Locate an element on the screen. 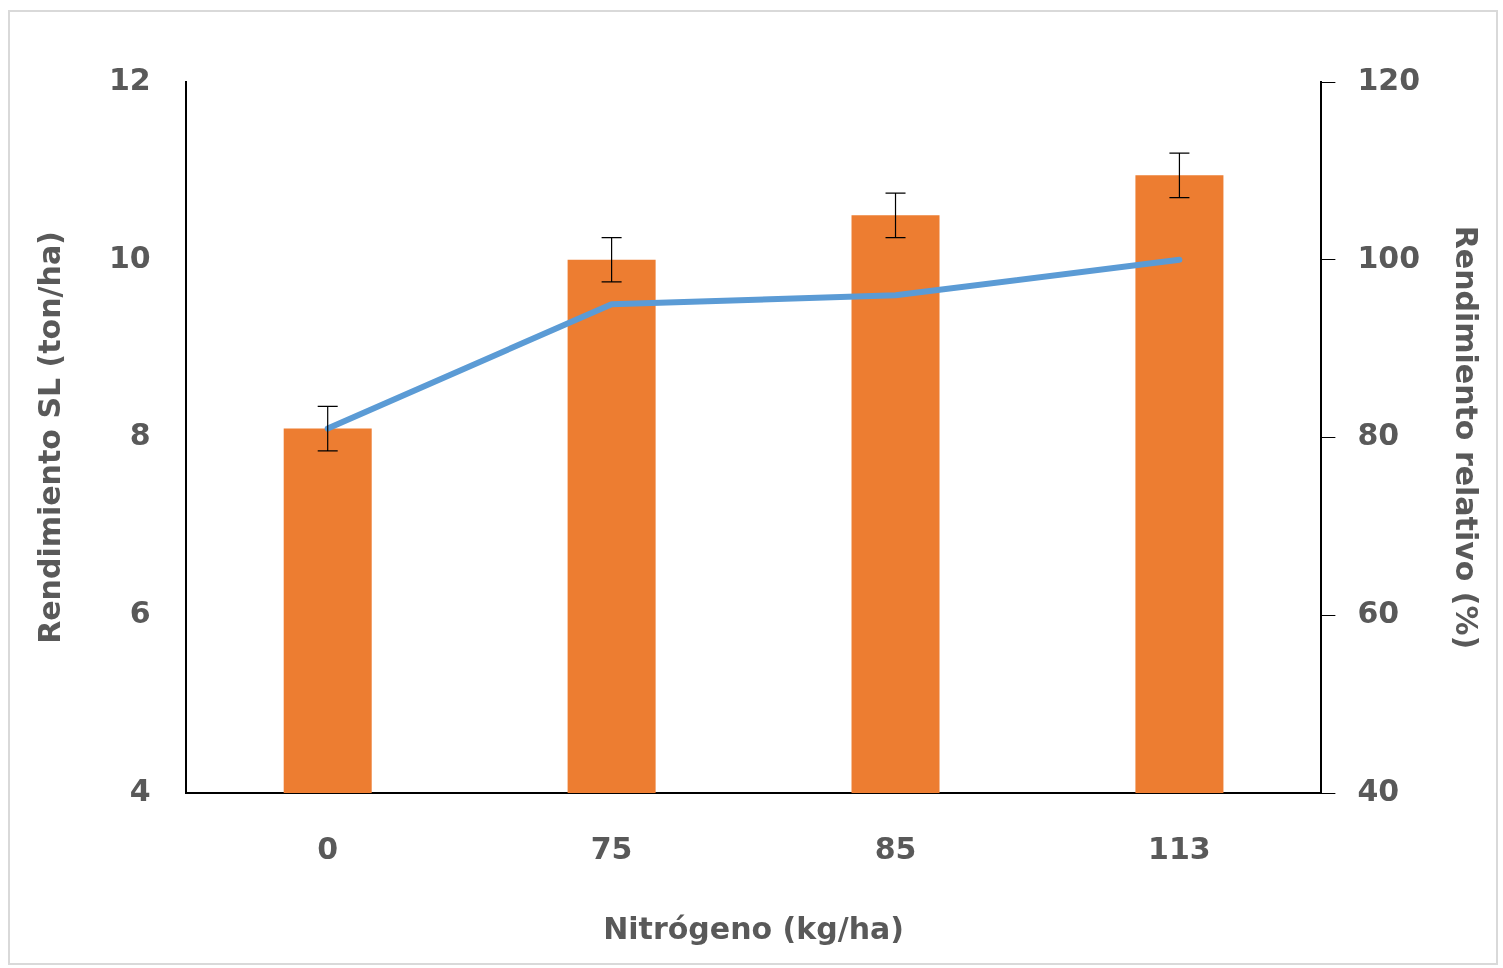 This screenshot has height=968, width=1503. x-tick-label: 0 is located at coordinates (328, 848).